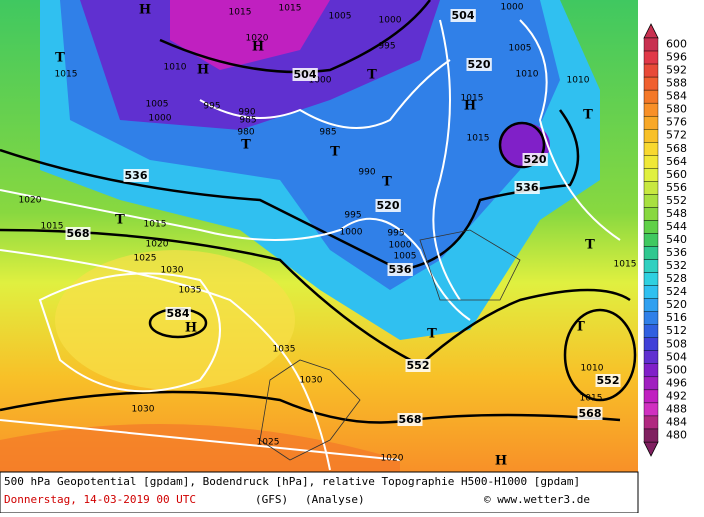 The height and width of the screenshot is (517, 704). Describe the element at coordinates (676, 44) in the screenshot. I see `colorbar-label: 600` at that location.